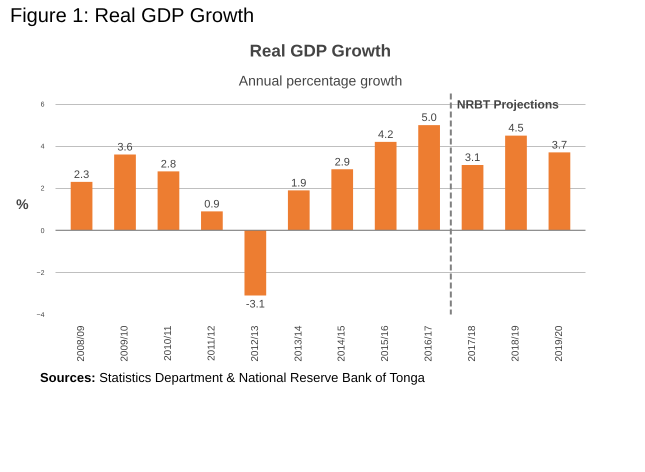 This screenshot has width=645, height=472. I want to click on y-axis-title: %, so click(23, 204).